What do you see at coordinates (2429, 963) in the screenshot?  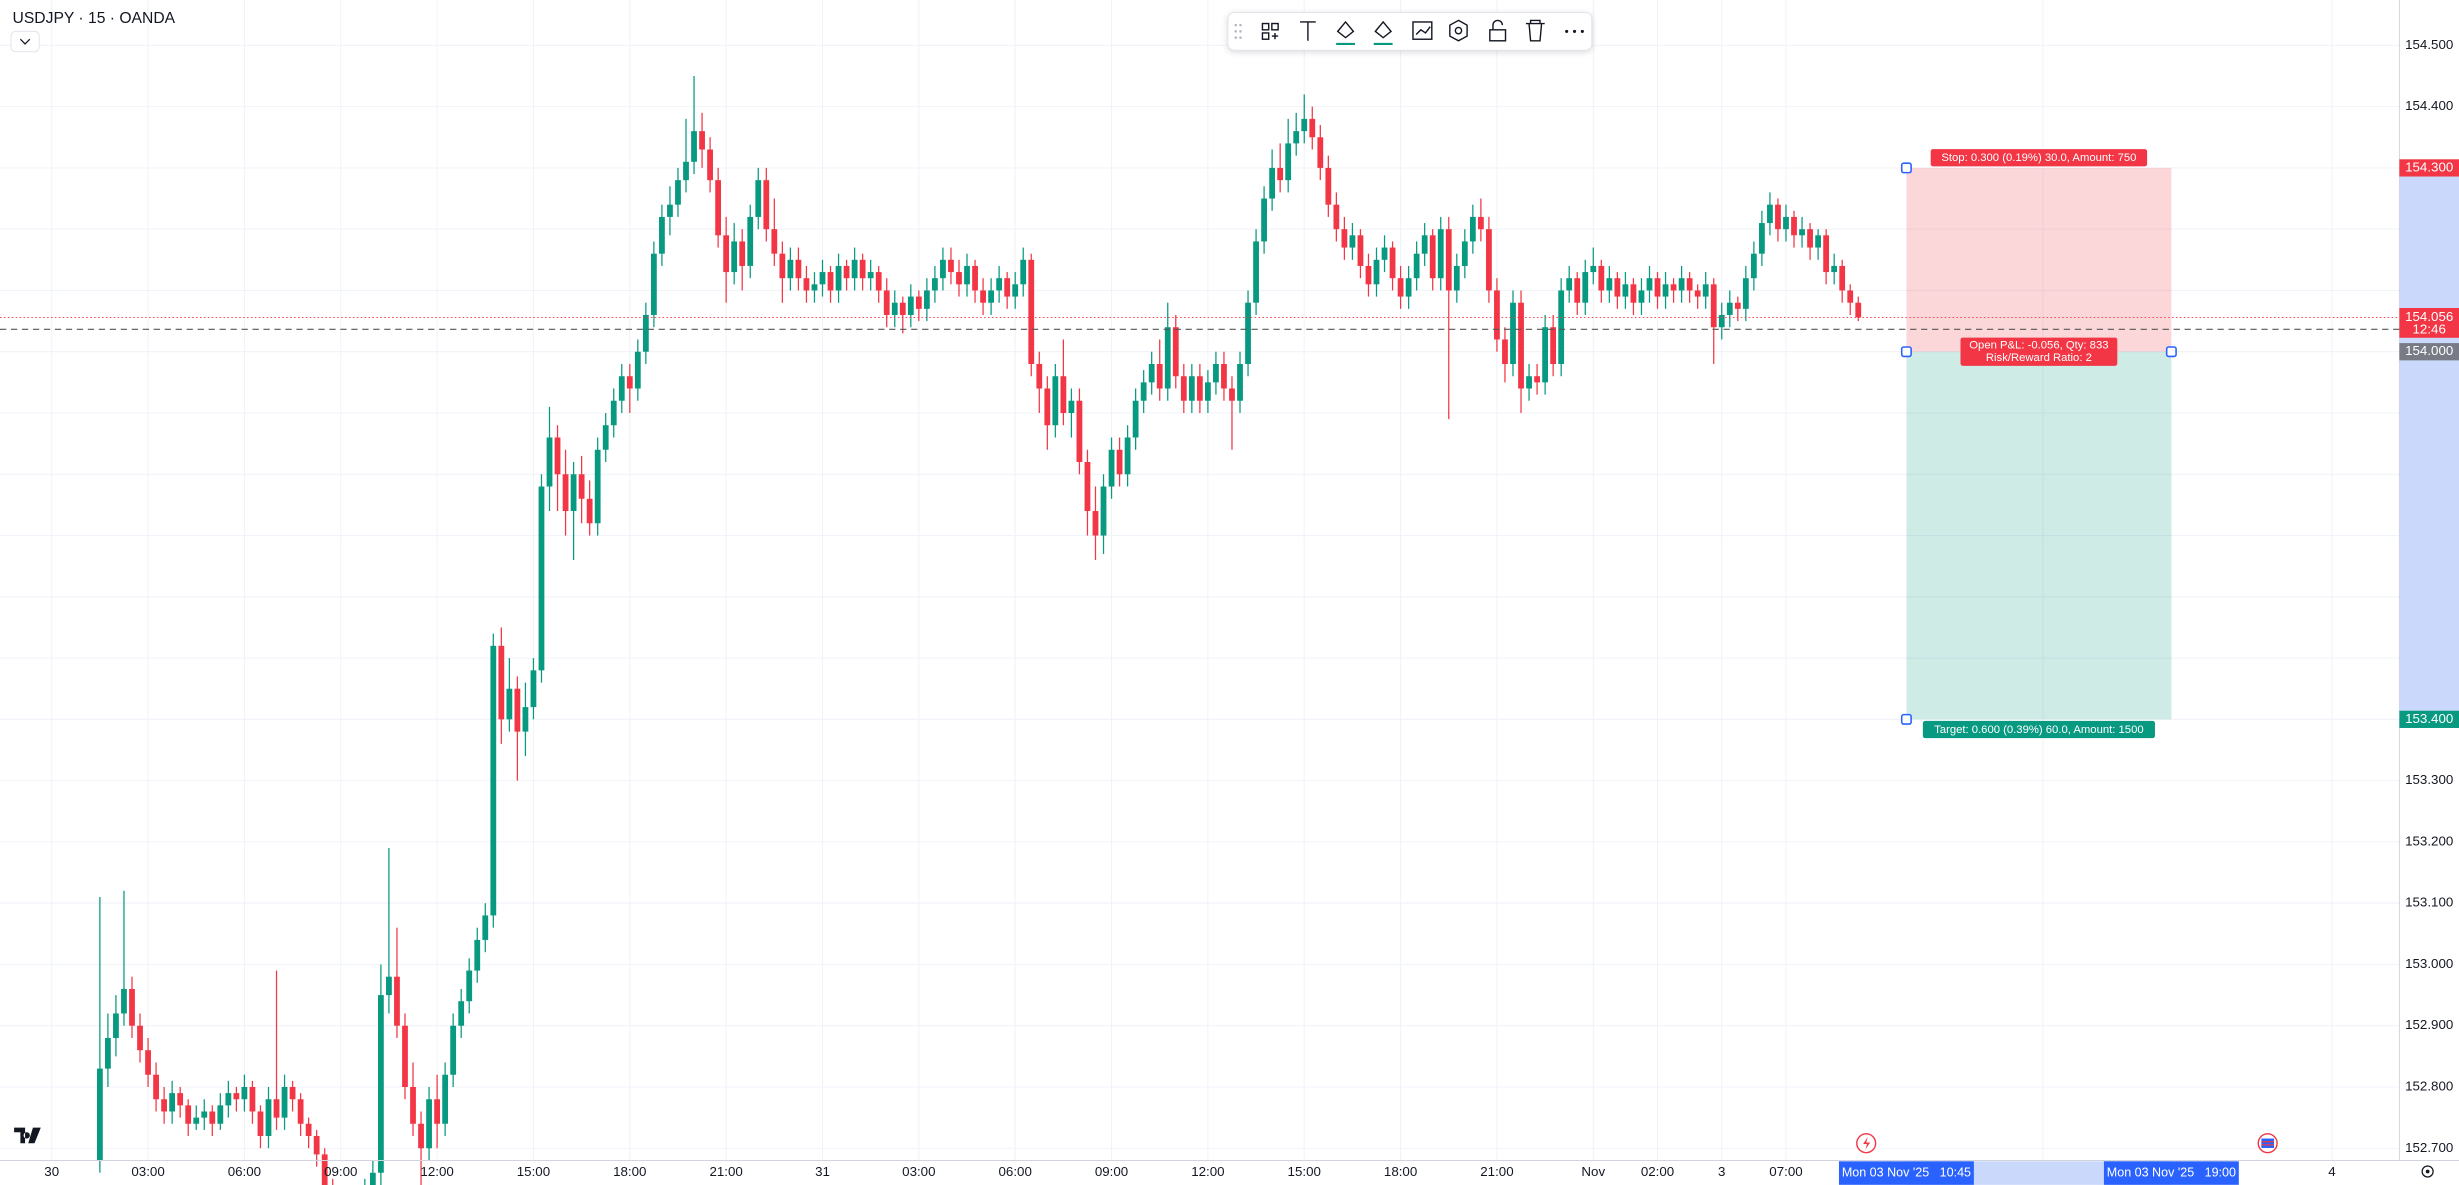 I see `y-tick-label: 153.000` at bounding box center [2429, 963].